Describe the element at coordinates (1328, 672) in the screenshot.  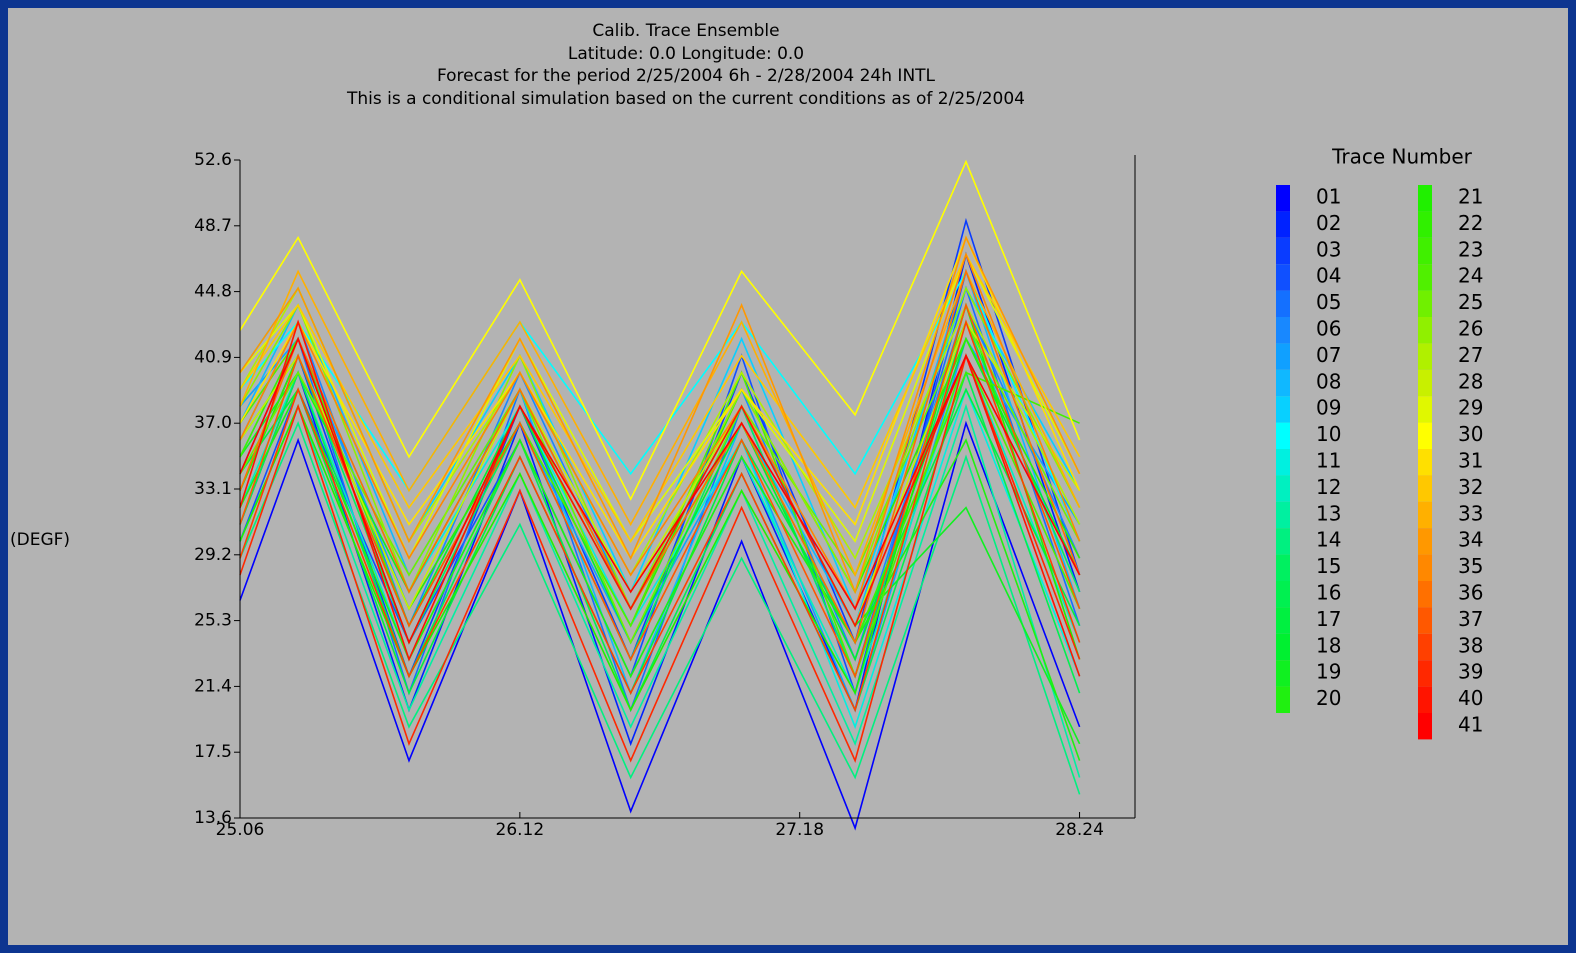
I see `legend-label: 19` at that location.